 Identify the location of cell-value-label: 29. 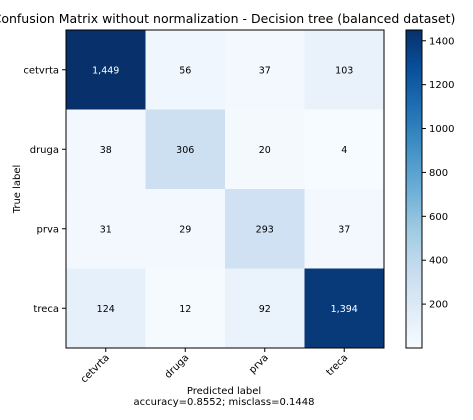
(185, 229).